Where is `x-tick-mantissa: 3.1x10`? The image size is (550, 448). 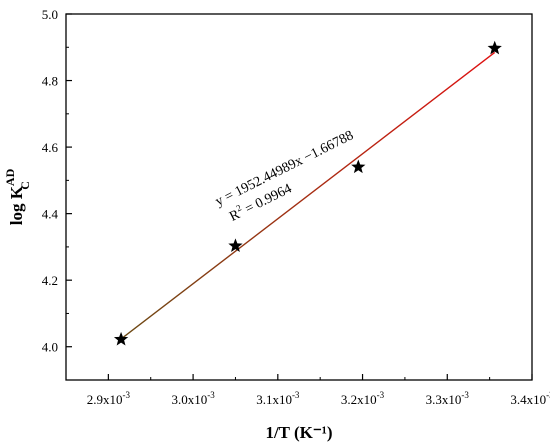
x-tick-mantissa: 3.1x10 is located at coordinates (274, 399).